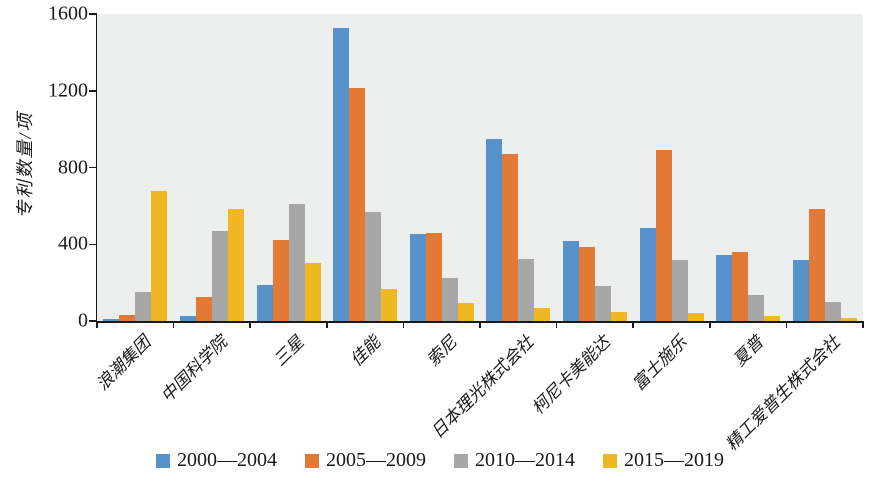 The height and width of the screenshot is (484, 880). What do you see at coordinates (203, 309) in the screenshot?
I see `bar-2005—2009-中国科学院` at bounding box center [203, 309].